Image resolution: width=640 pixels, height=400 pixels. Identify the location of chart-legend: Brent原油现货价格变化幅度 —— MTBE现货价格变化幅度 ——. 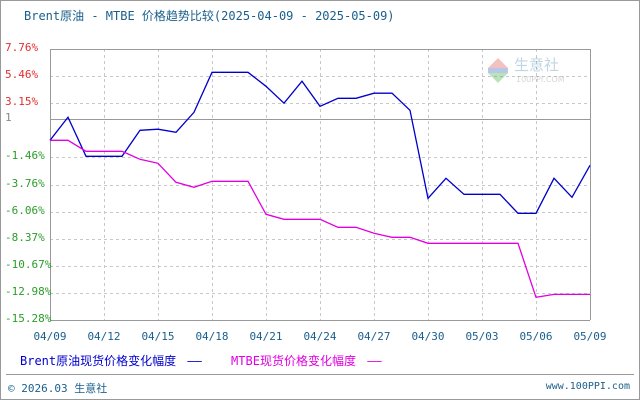
(201, 360).